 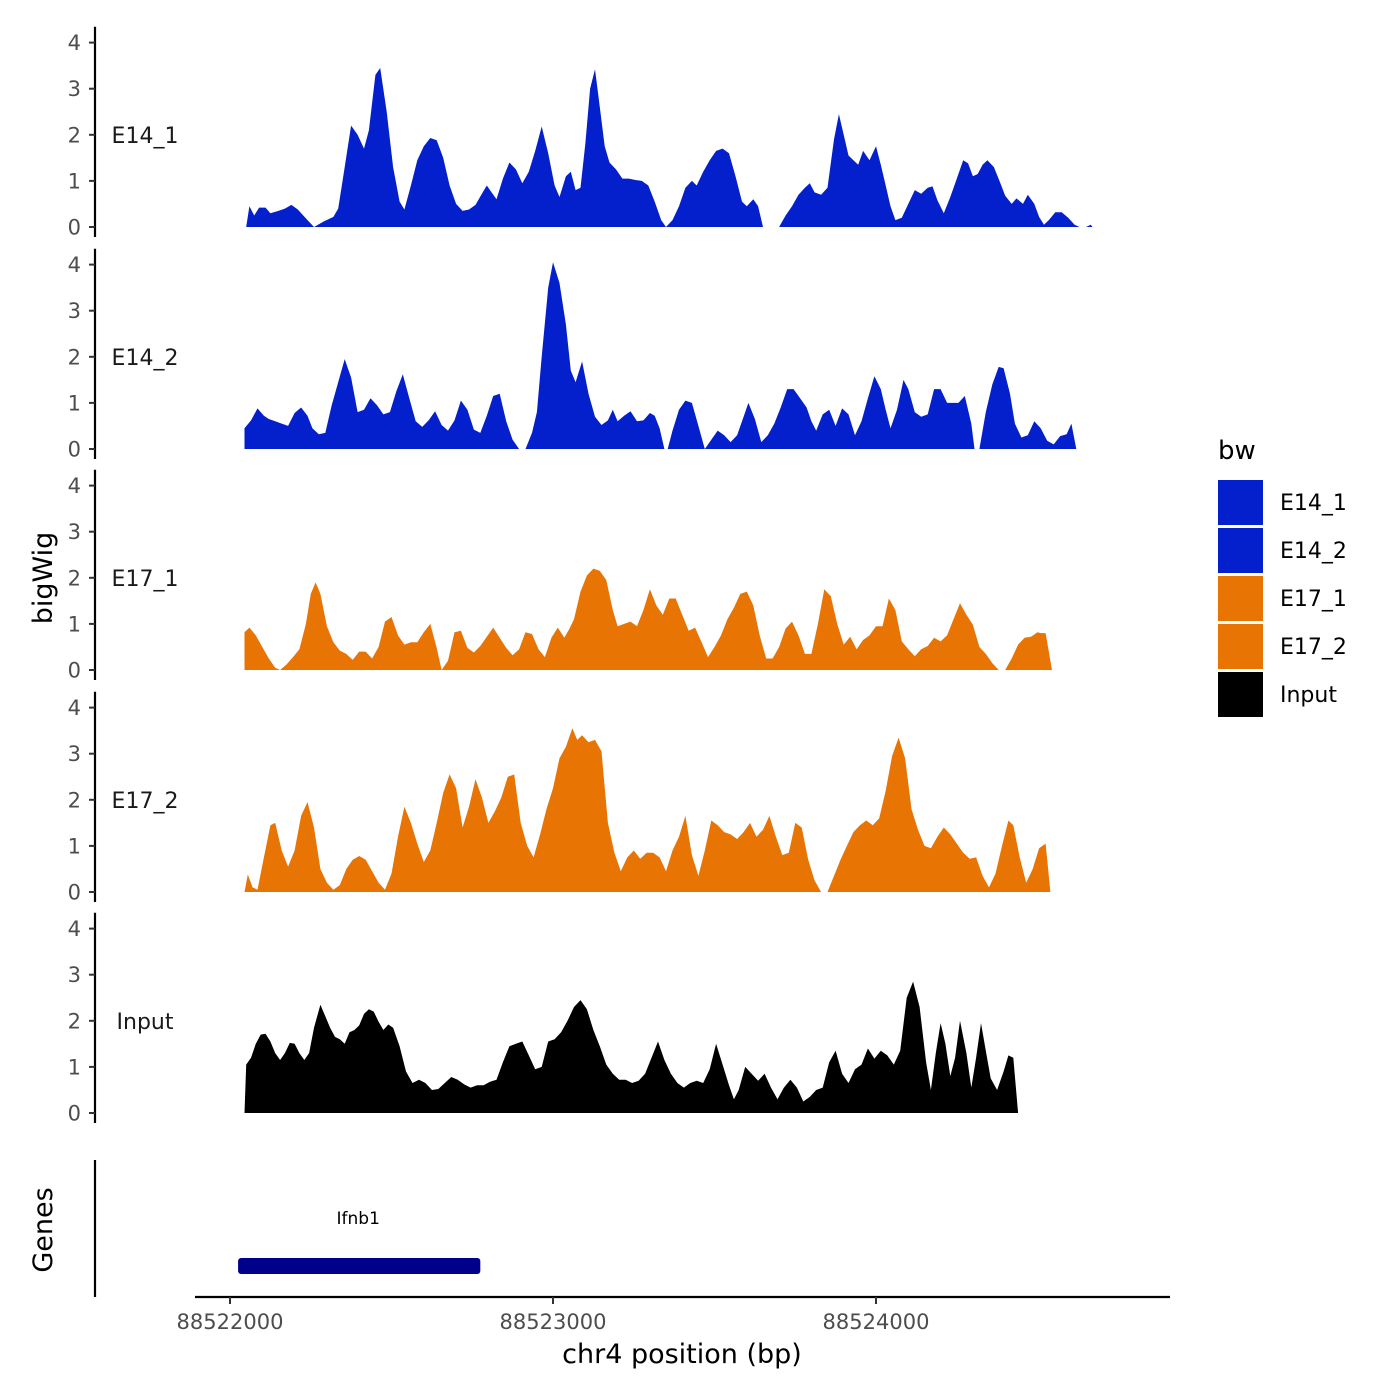 I want to click on y-tick-label-E17_1-1: 1, so click(x=74, y=624).